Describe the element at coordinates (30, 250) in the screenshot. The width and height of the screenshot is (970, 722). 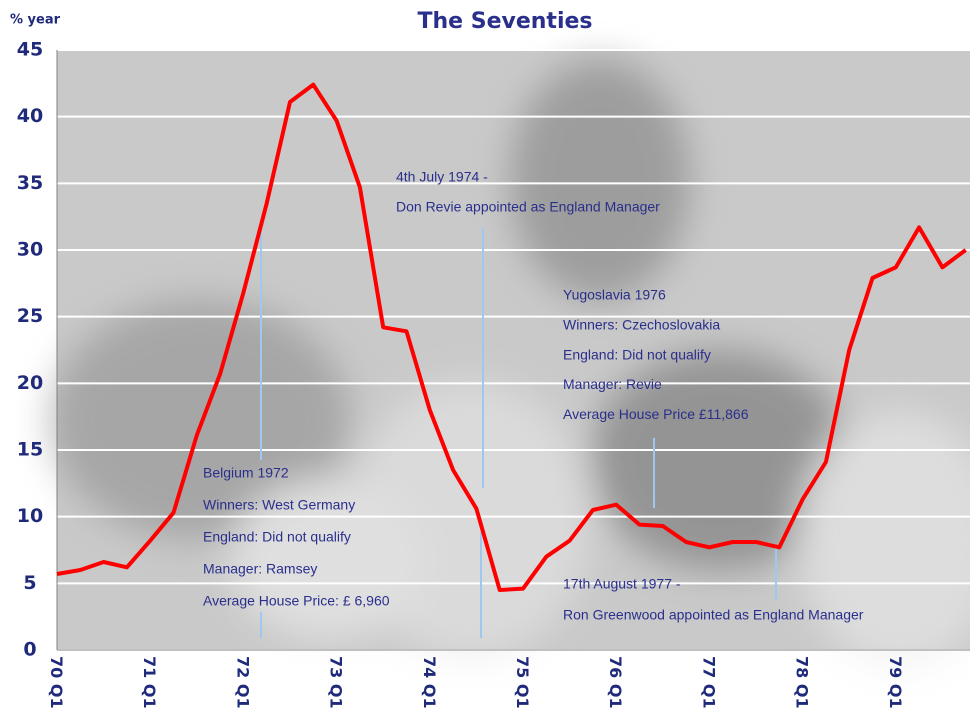
I see `y-tick-label: 30` at that location.